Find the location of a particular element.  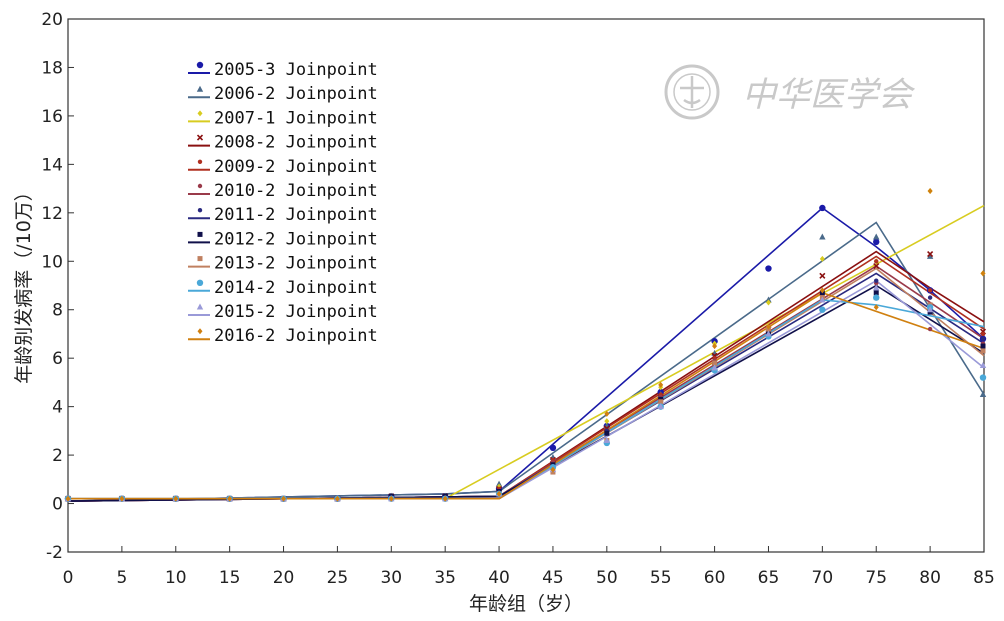

legend-item: 2008-2 Joinpoint is located at coordinates (283, 143).